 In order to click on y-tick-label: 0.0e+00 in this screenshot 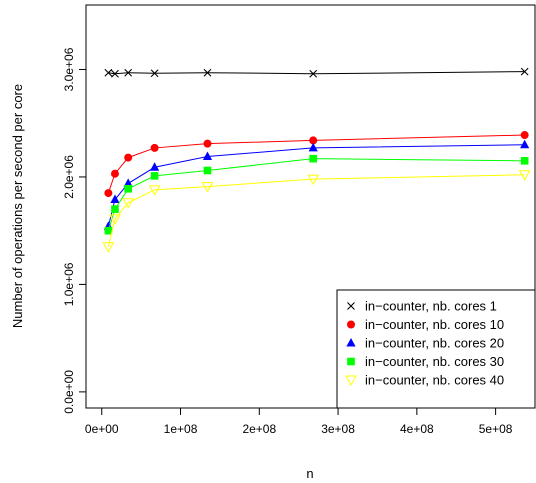, I will do `click(69, 392)`.